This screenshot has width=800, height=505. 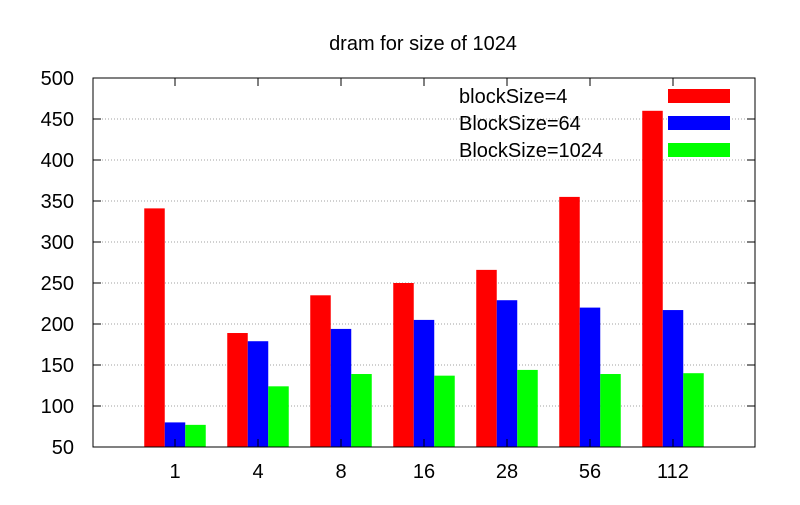 What do you see at coordinates (63, 448) in the screenshot?
I see `y-tick-label: 50` at bounding box center [63, 448].